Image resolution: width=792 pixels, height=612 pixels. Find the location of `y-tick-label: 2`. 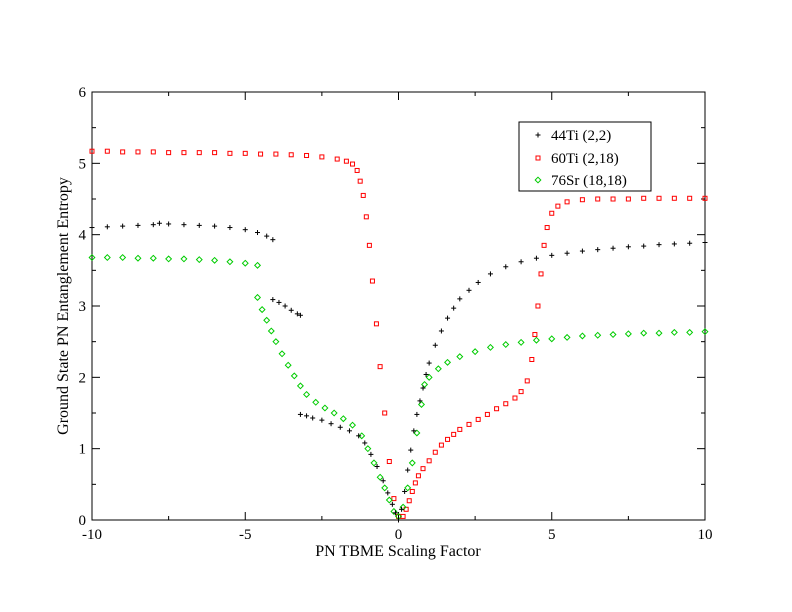

y-tick-label: 2 is located at coordinates (83, 378).